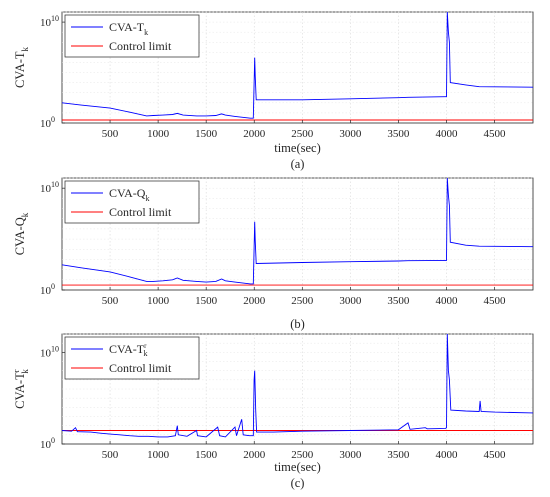 The width and height of the screenshot is (550, 497). I want to click on y-axis-label: CVA-Qk, so click(21, 233).